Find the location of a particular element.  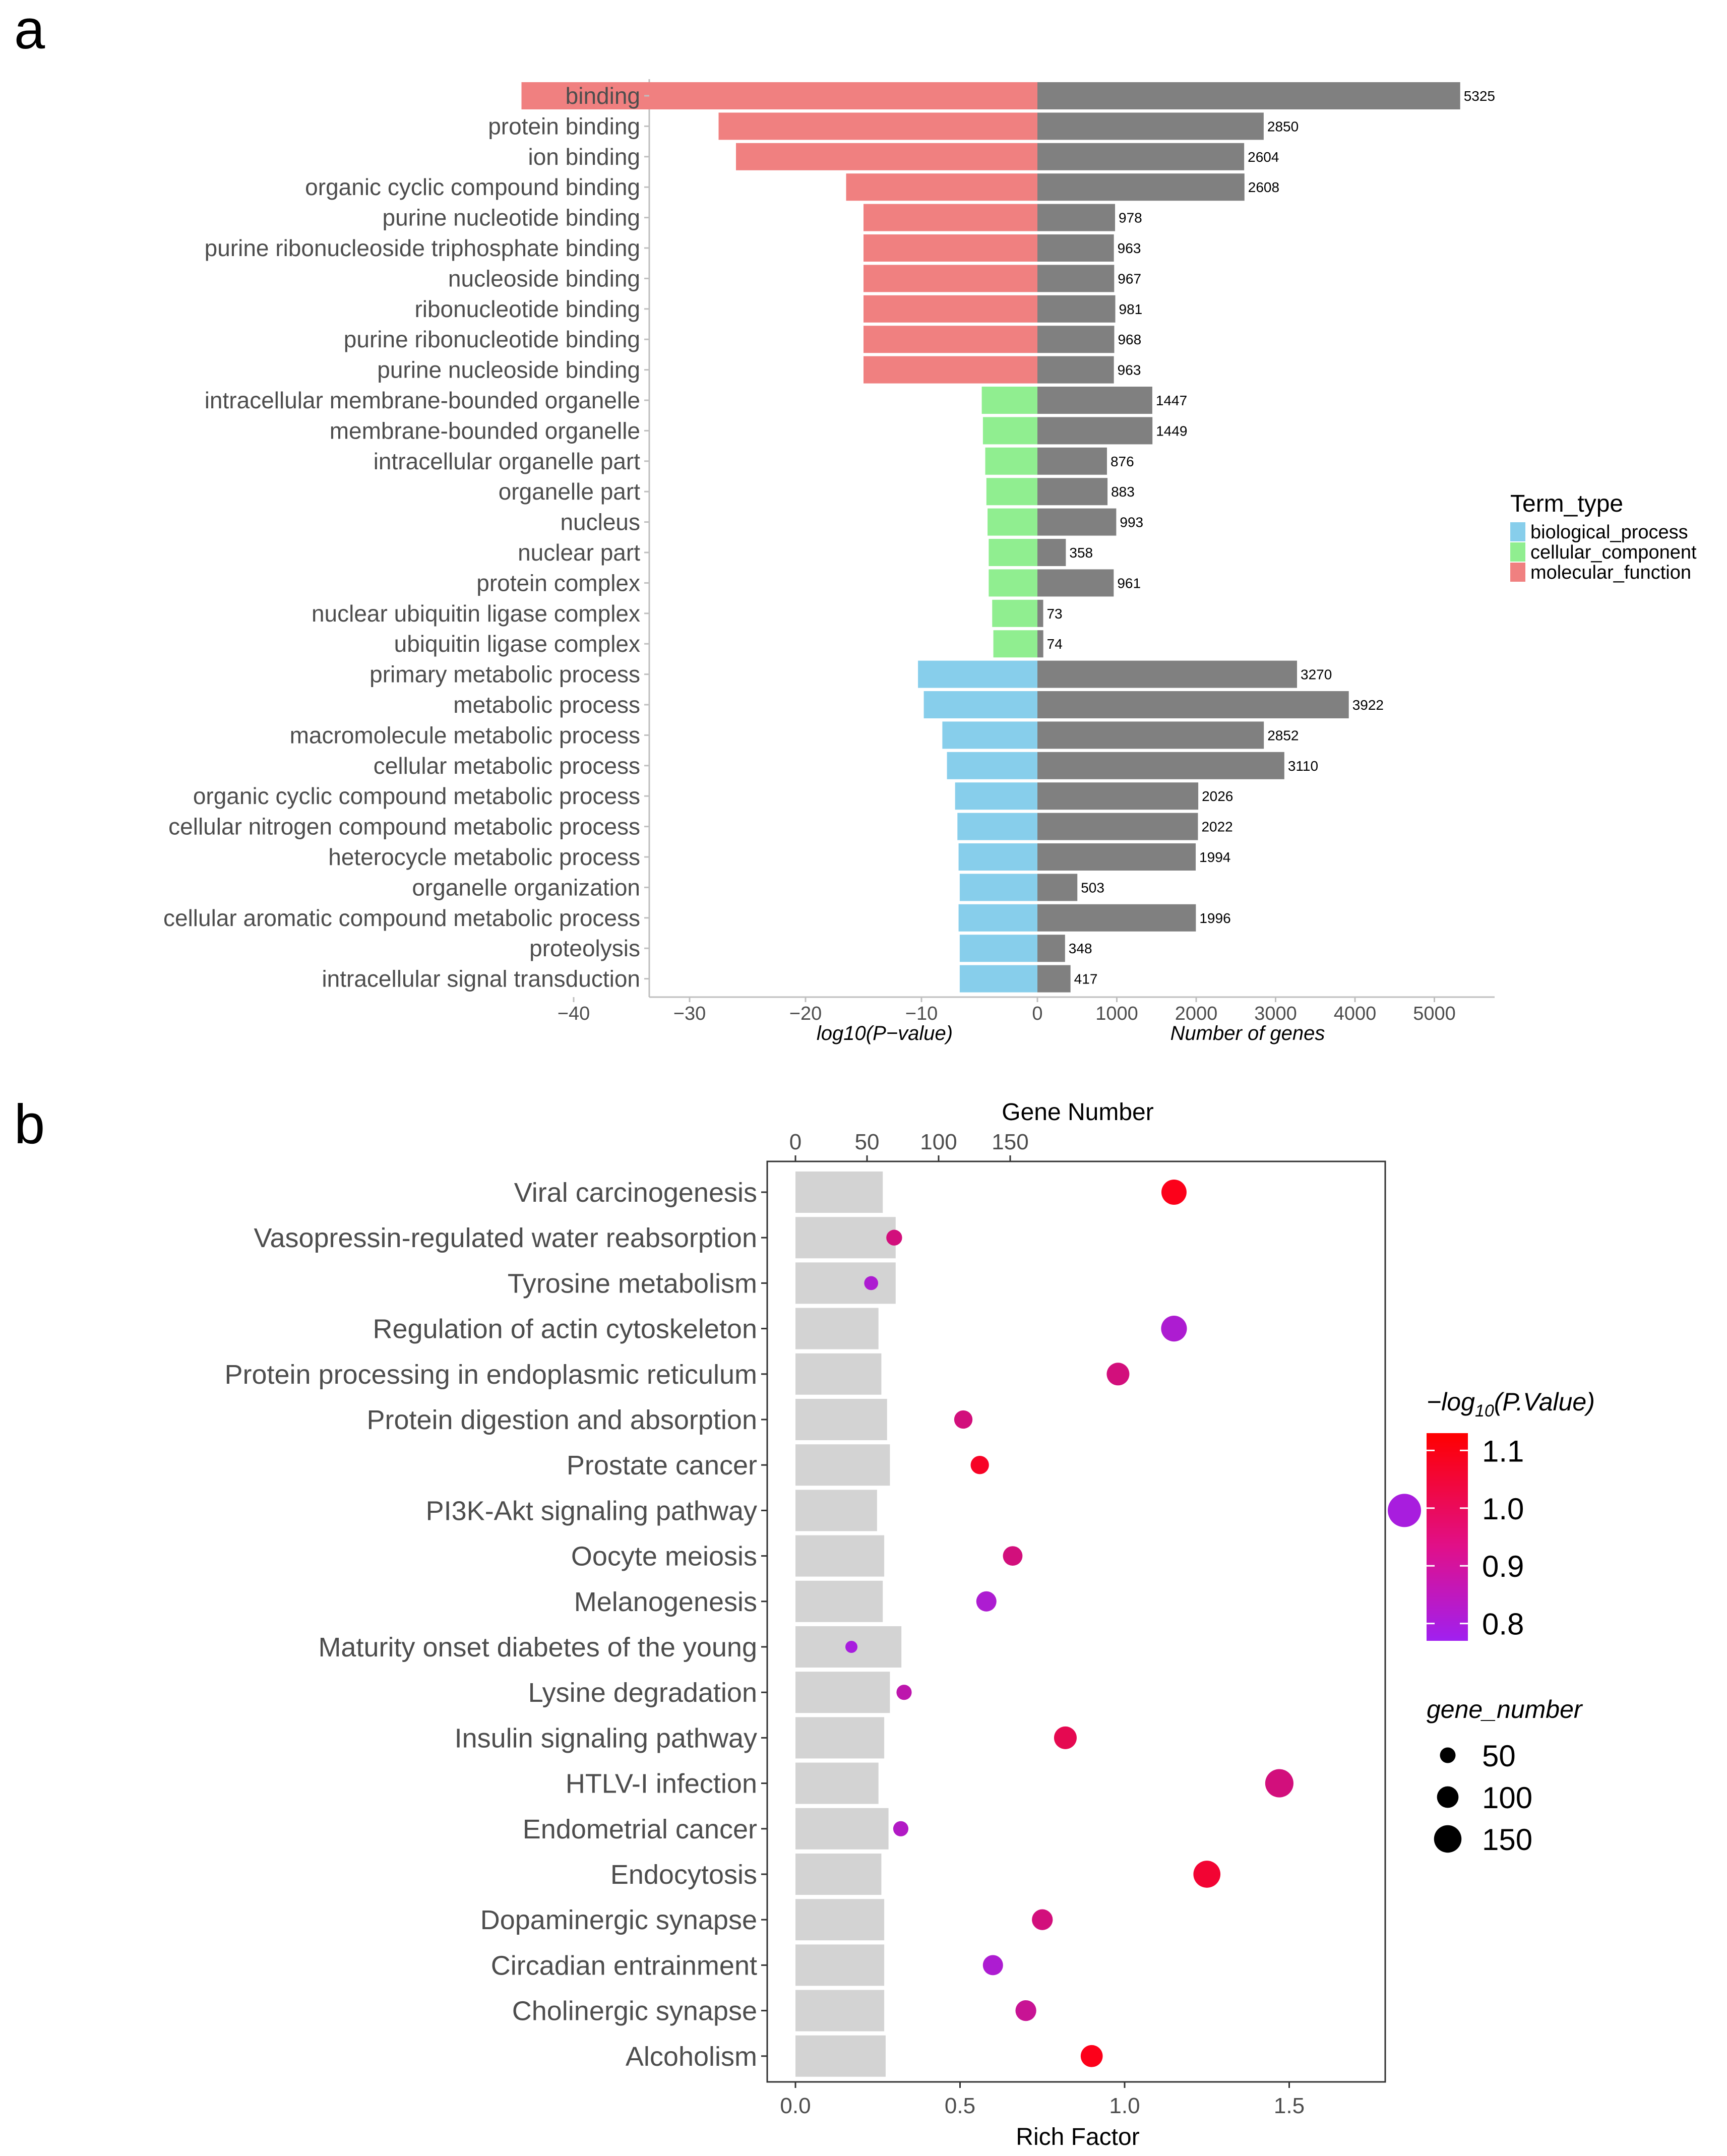

enrichment-point-htlv-i-infection is located at coordinates (1279, 1783).